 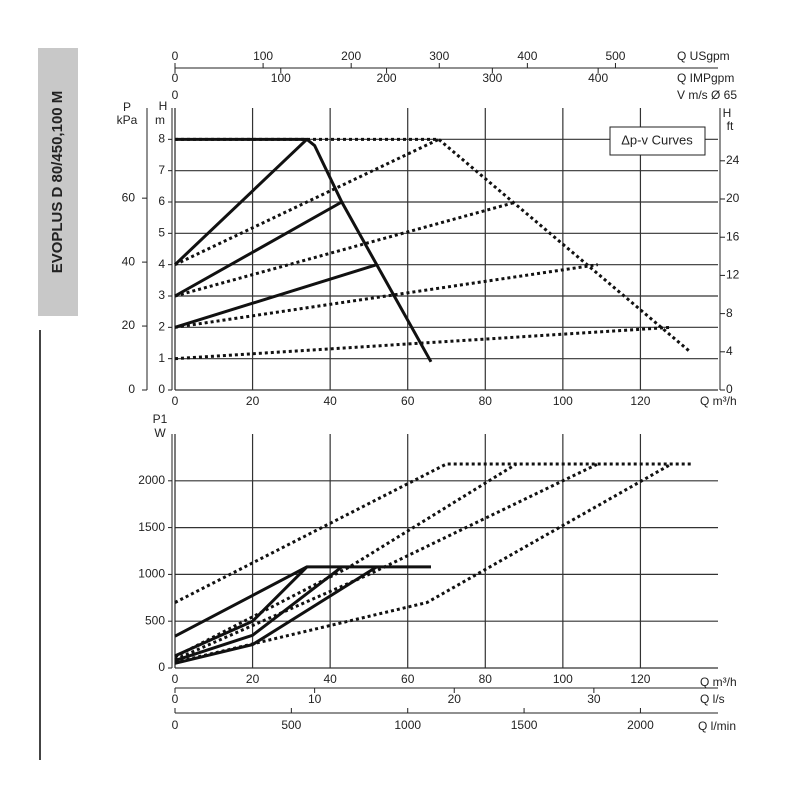 What do you see at coordinates (127, 107) in the screenshot?
I see `extra-axis-label: P` at bounding box center [127, 107].